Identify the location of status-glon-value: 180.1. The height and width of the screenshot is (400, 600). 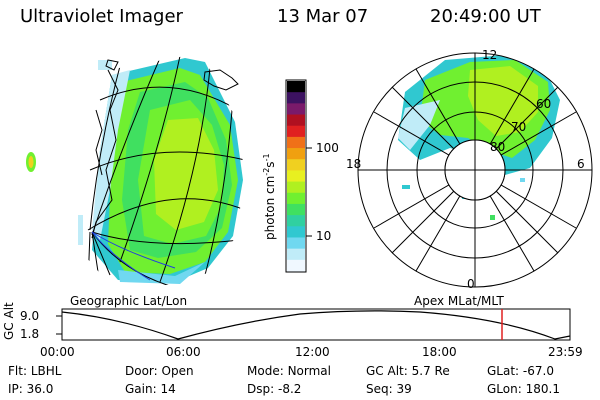
(542, 389).